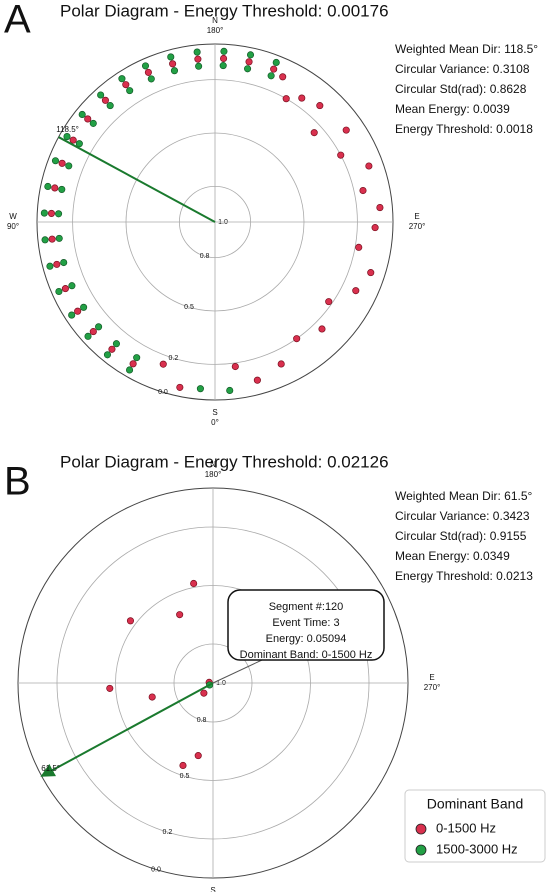 The image size is (550, 892). What do you see at coordinates (237, 671) in the screenshot?
I see `tooltip-pointer` at bounding box center [237, 671].